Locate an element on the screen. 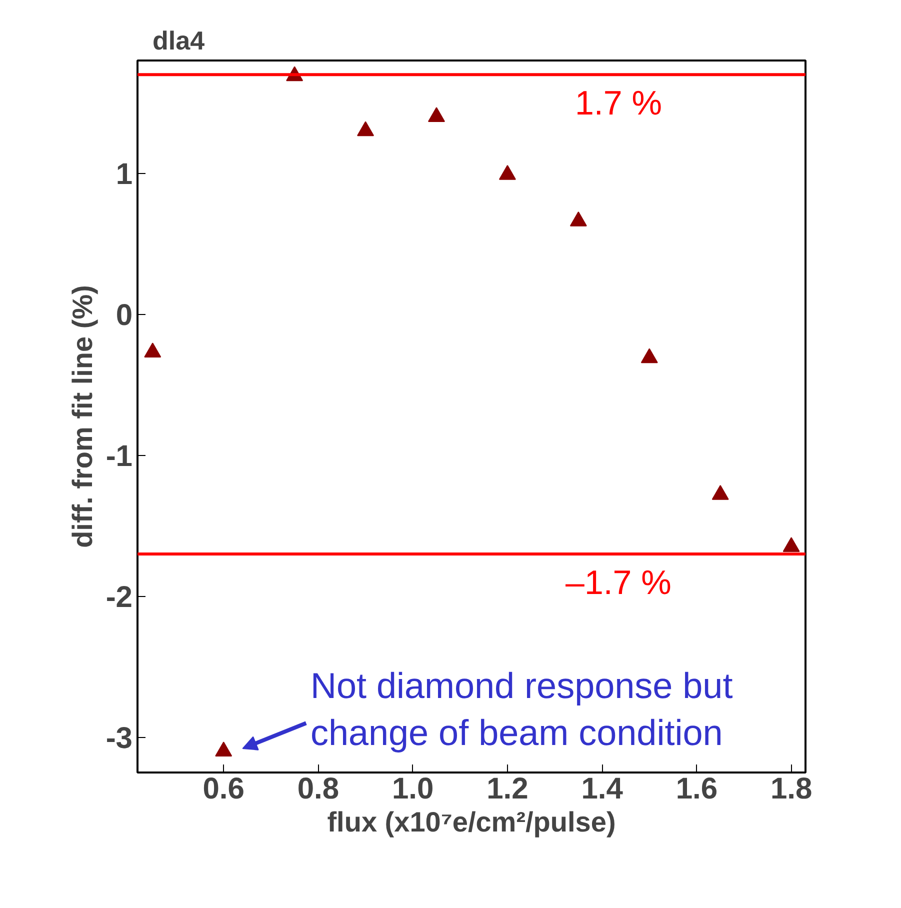  x-tick-label: 0.6 is located at coordinates (223, 789).